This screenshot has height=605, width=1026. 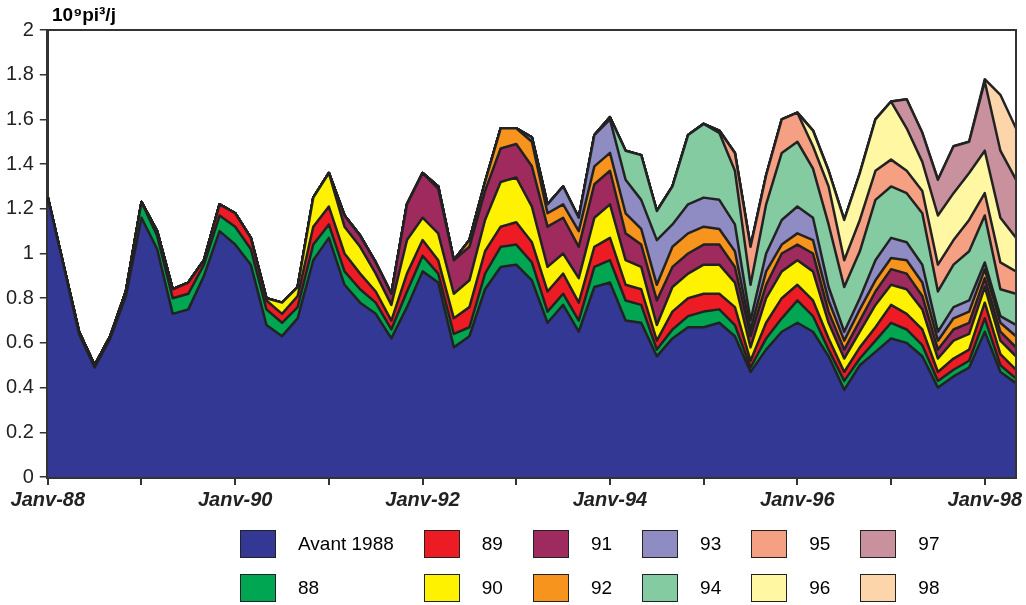 I want to click on legend-label: 90, so click(x=492, y=588).